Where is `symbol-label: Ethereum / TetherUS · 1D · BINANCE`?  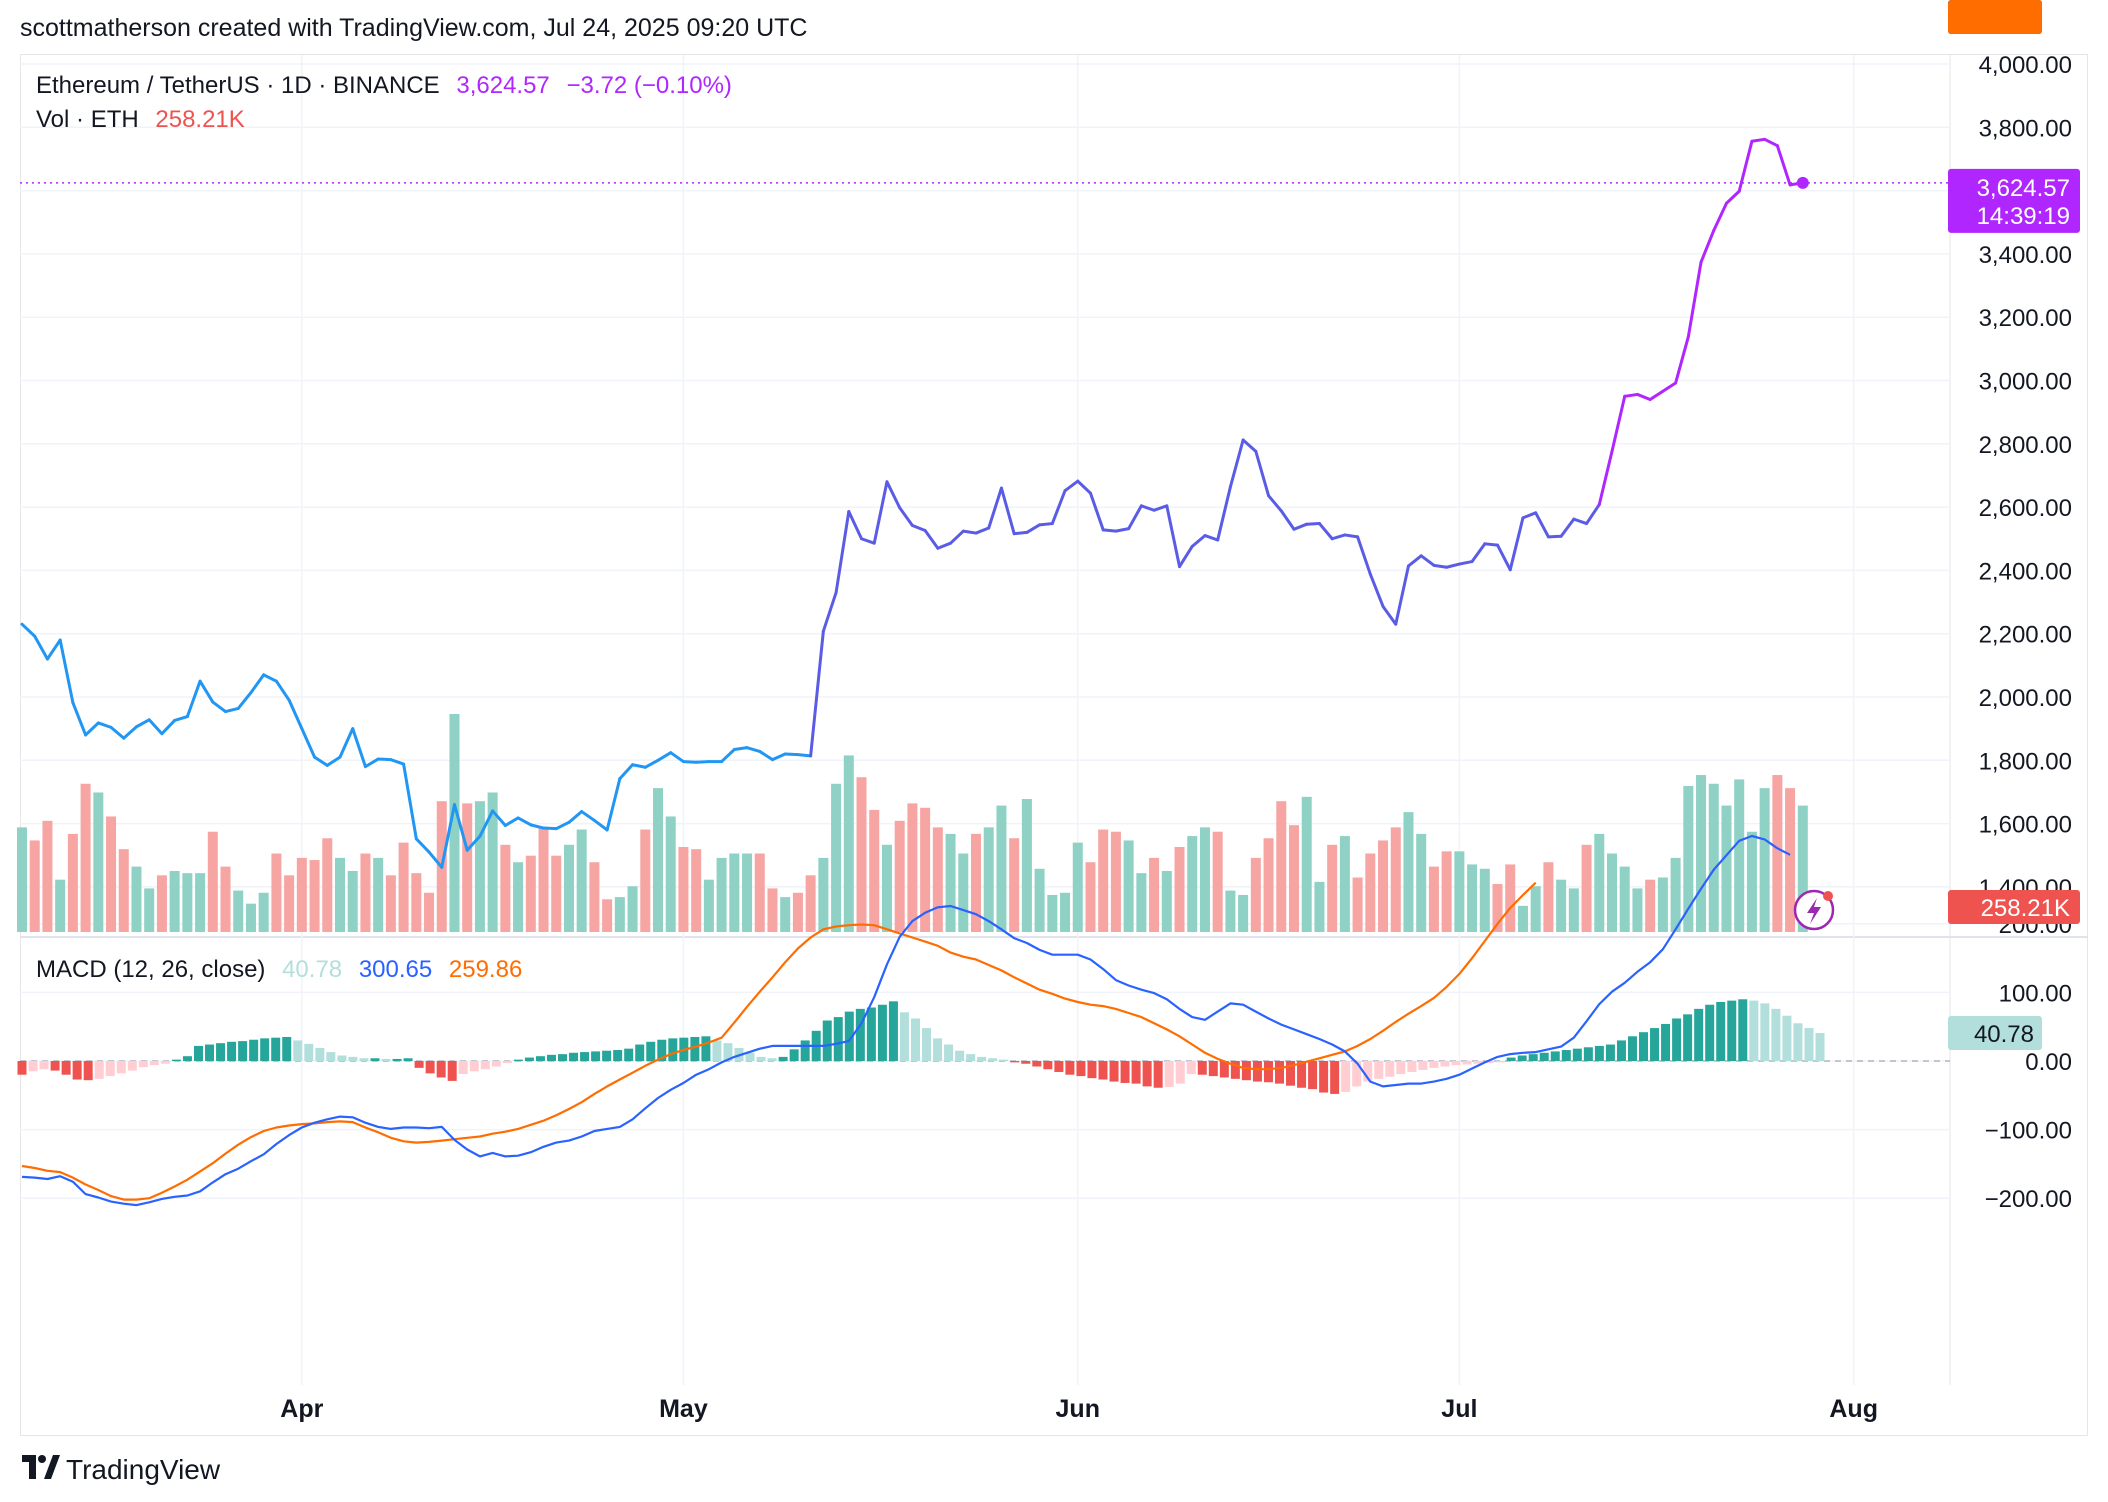
symbol-label: Ethereum / TetherUS · 1D · BINANCE is located at coordinates (238, 85).